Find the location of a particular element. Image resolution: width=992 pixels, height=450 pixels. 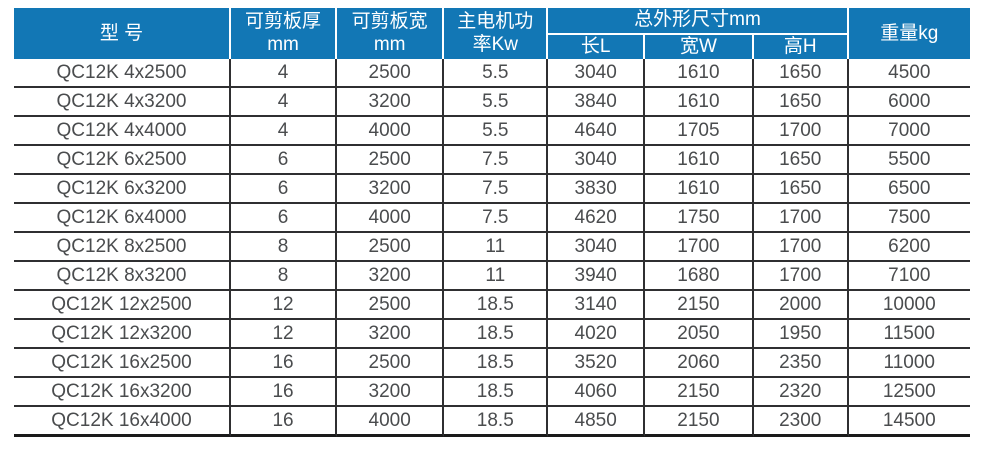

cell-model: QC12K 4x2500 is located at coordinates (122, 74).